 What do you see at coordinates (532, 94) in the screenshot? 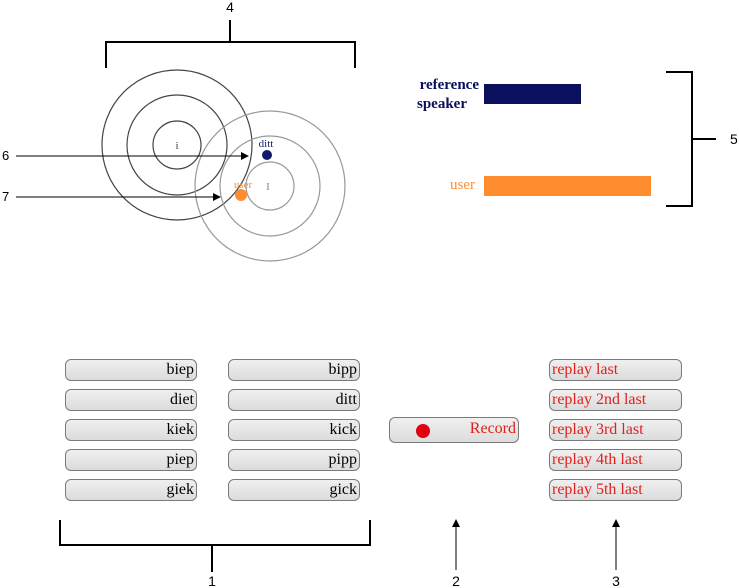
I see `reference-speaker-bar` at bounding box center [532, 94].